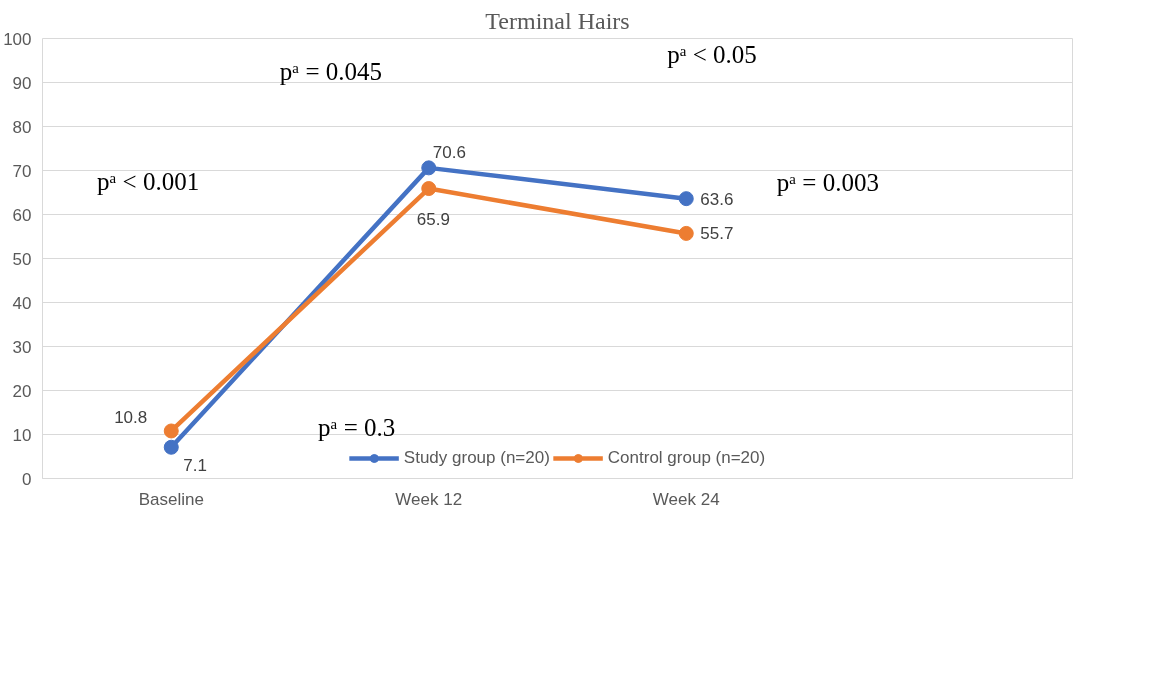 The width and height of the screenshot is (1149, 675). What do you see at coordinates (22, 303) in the screenshot?
I see `y-tick-label: 40` at bounding box center [22, 303].